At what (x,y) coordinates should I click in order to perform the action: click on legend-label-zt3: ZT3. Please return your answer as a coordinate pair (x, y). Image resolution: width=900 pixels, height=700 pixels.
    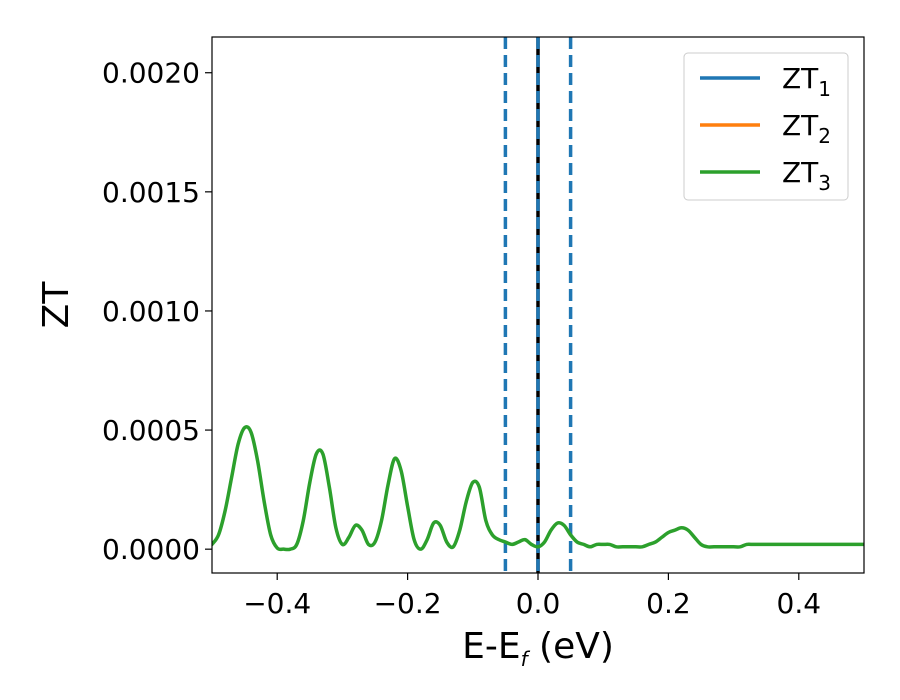
    Looking at the image, I should click on (806, 175).